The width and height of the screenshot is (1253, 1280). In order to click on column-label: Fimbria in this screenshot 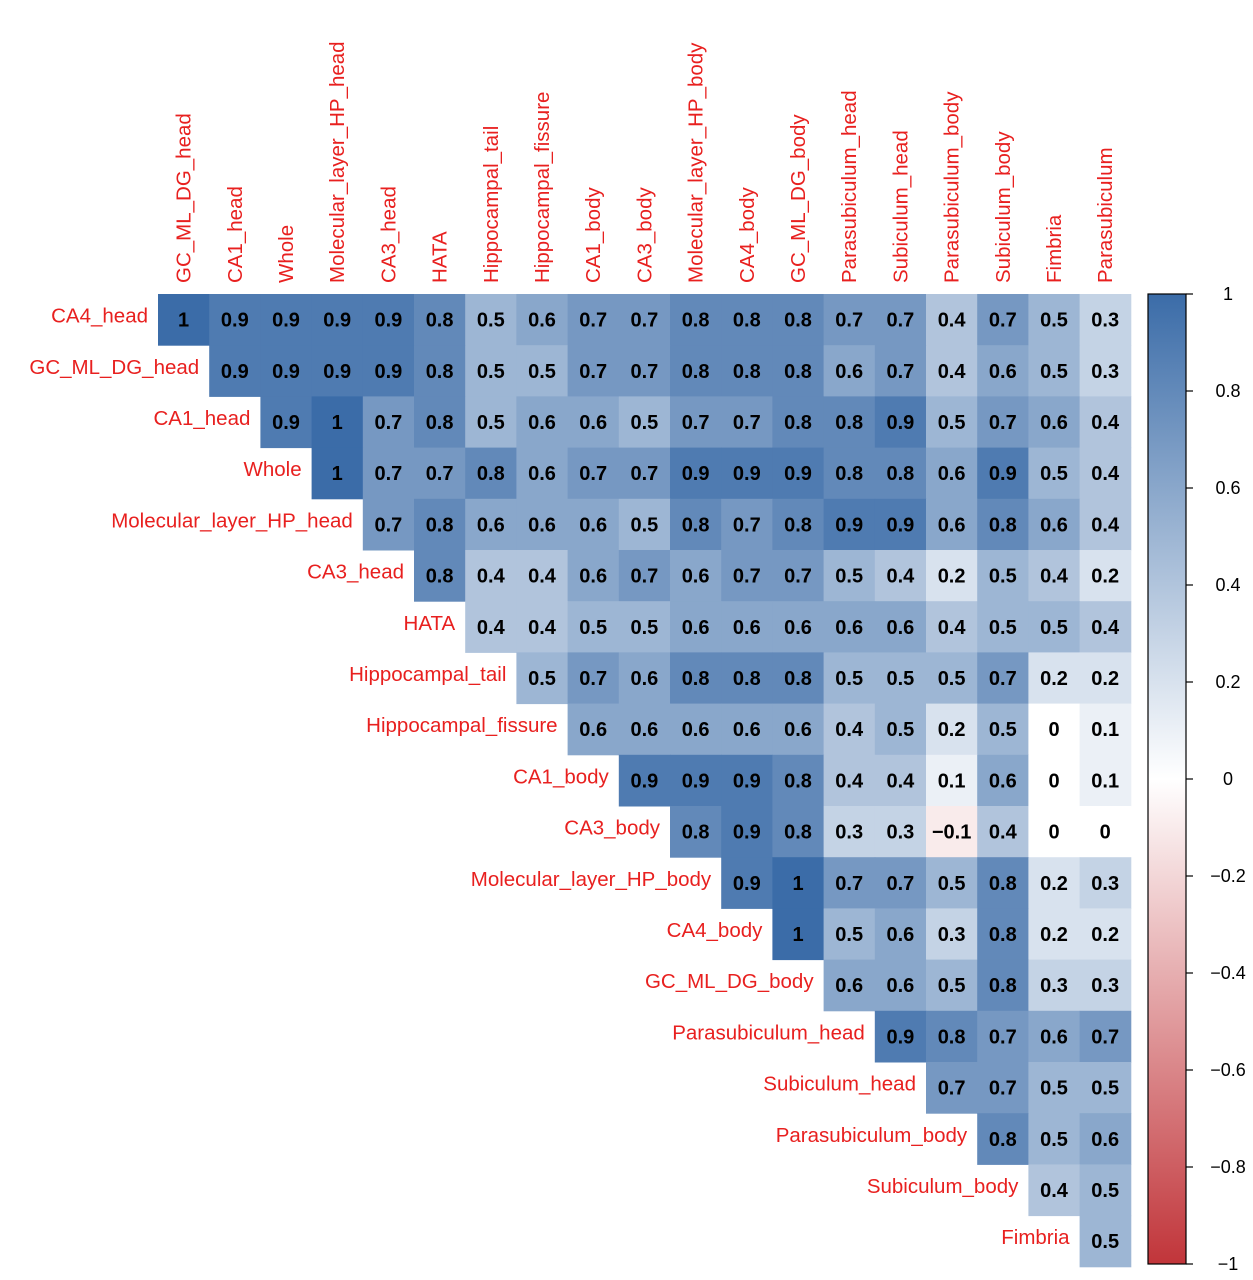, I will do `click(1054, 248)`.